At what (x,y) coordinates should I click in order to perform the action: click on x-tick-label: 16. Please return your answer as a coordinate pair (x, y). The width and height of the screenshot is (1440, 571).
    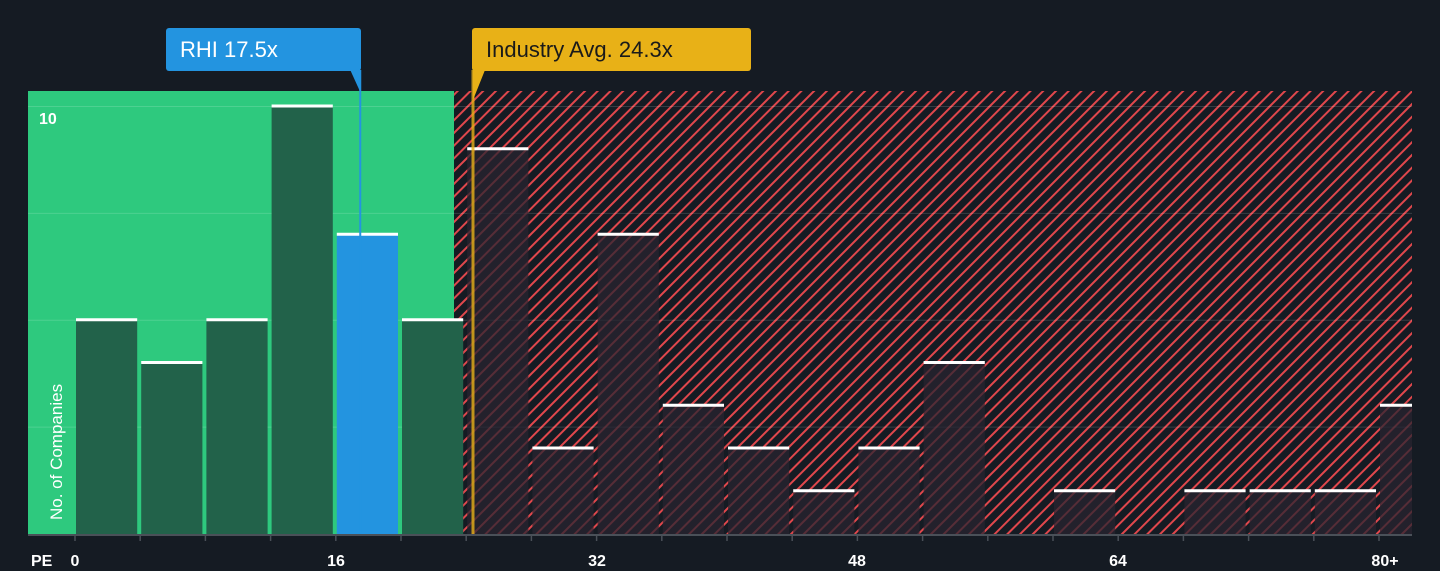
    Looking at the image, I should click on (336, 561).